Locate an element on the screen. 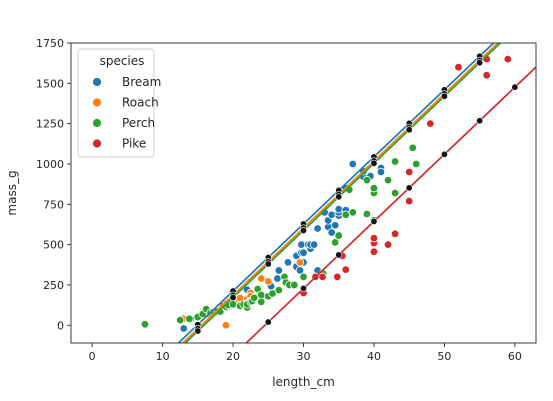 This screenshot has width=553, height=401. x-tick-label: 50 is located at coordinates (444, 356).